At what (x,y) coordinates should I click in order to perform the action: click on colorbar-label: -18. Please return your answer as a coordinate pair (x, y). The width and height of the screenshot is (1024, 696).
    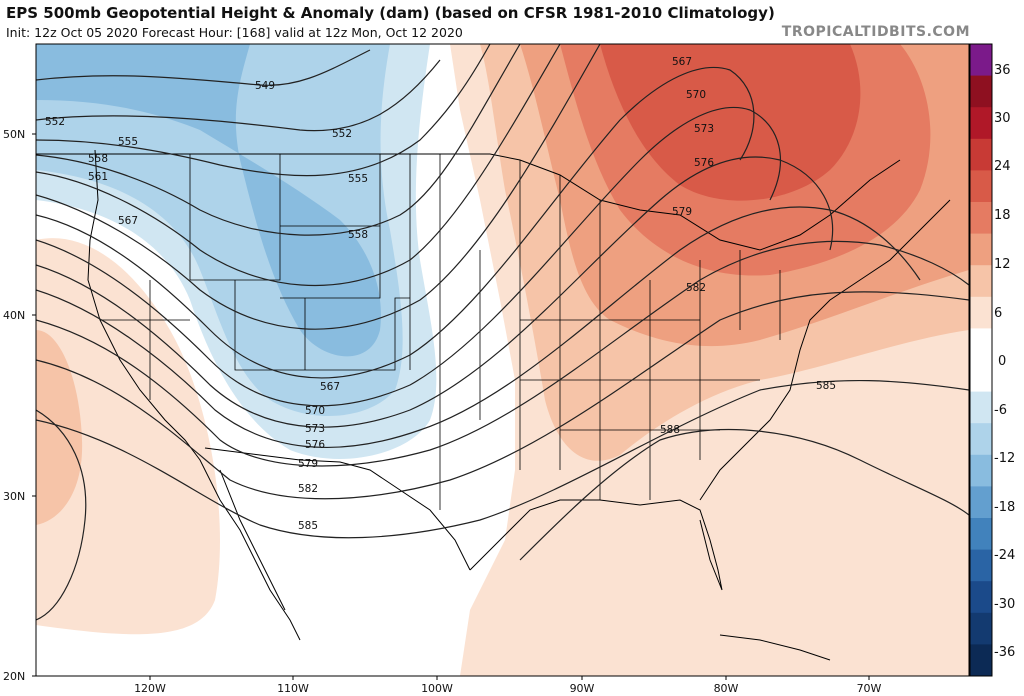
    Looking at the image, I should click on (1004, 507).